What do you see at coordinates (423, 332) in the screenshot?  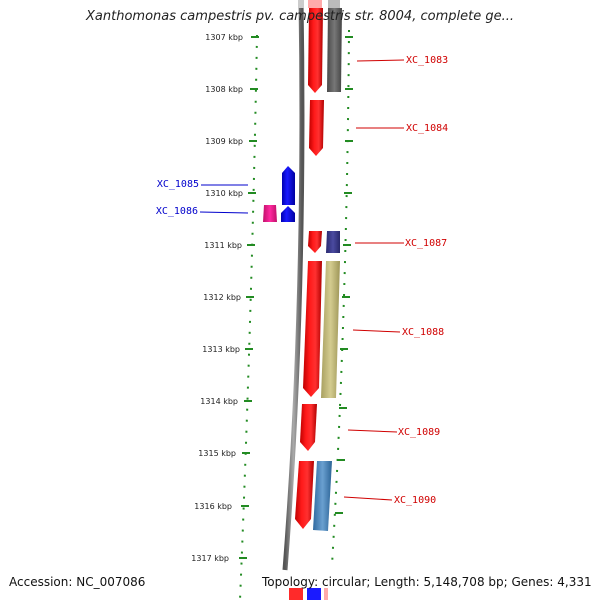 I see `gene-label-xc1088: XC_1088` at bounding box center [423, 332].